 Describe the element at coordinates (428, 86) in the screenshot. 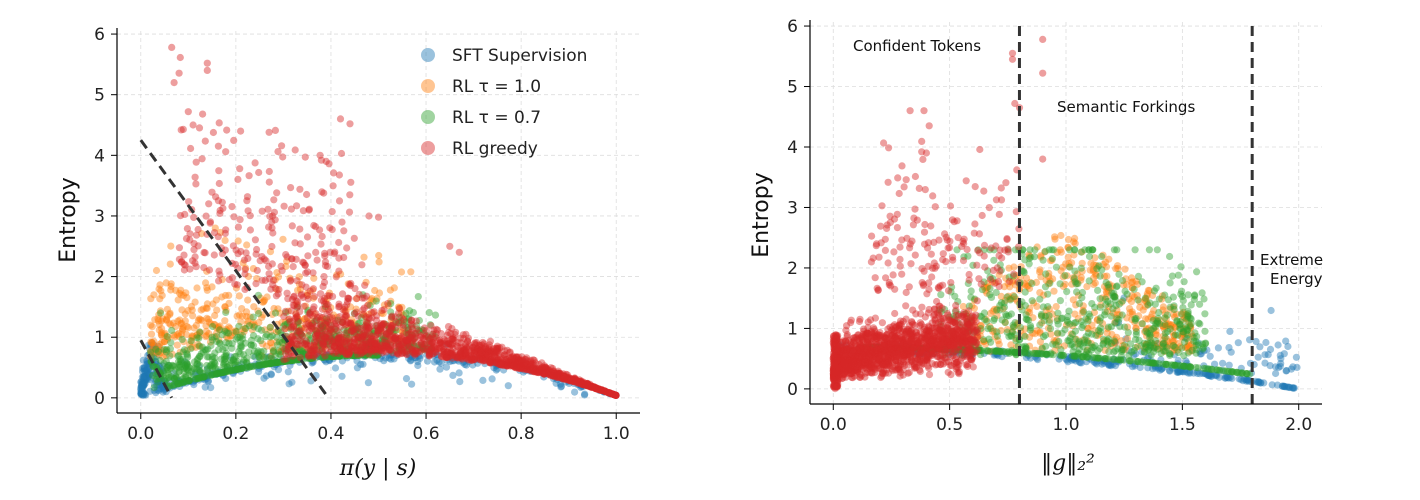

I see `legend-marker-rl10` at that location.